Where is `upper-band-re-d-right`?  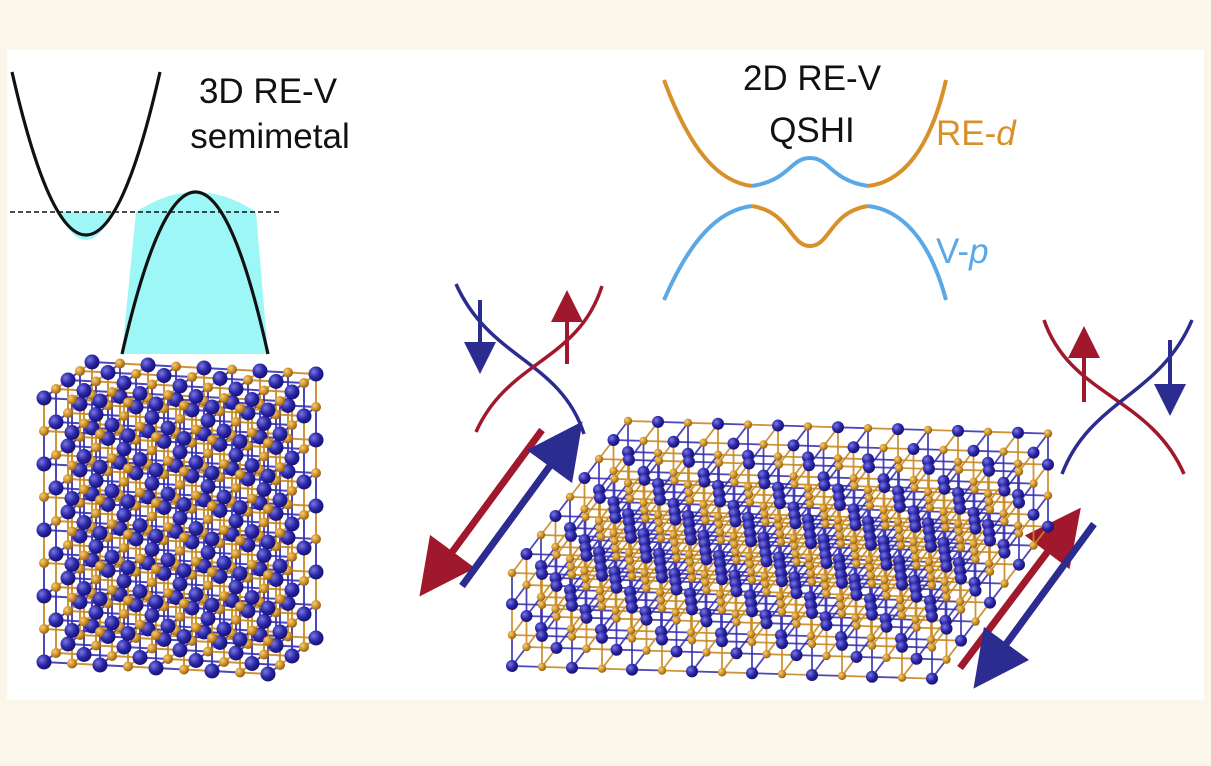
upper-band-re-d-right is located at coordinates (907, 133).